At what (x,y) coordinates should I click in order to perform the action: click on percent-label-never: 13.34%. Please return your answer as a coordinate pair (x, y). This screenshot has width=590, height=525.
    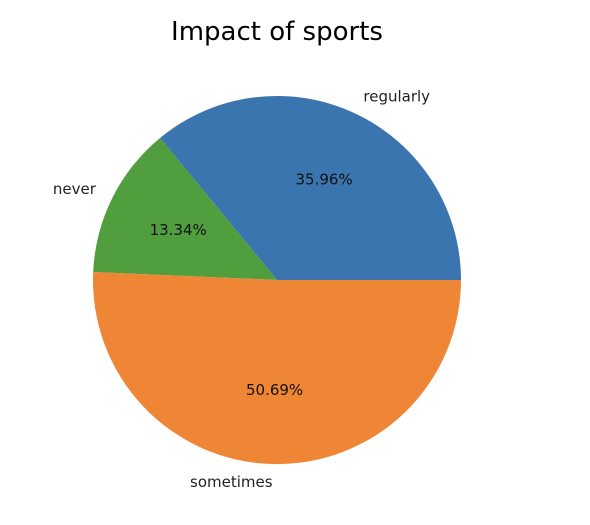
    Looking at the image, I should click on (178, 230).